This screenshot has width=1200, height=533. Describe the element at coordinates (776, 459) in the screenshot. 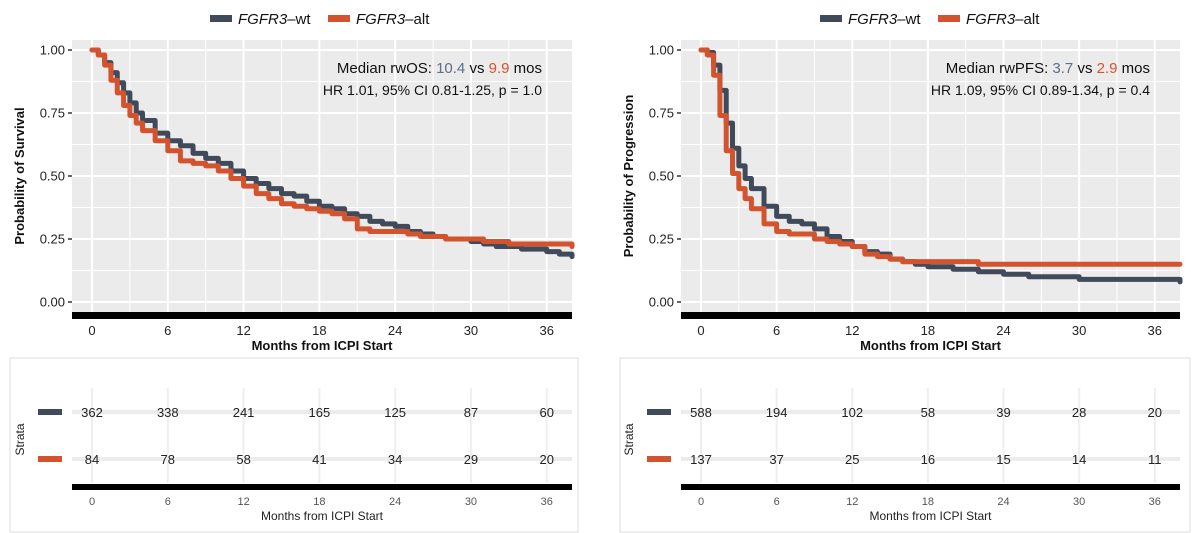

I see `risk-count: 37` at that location.